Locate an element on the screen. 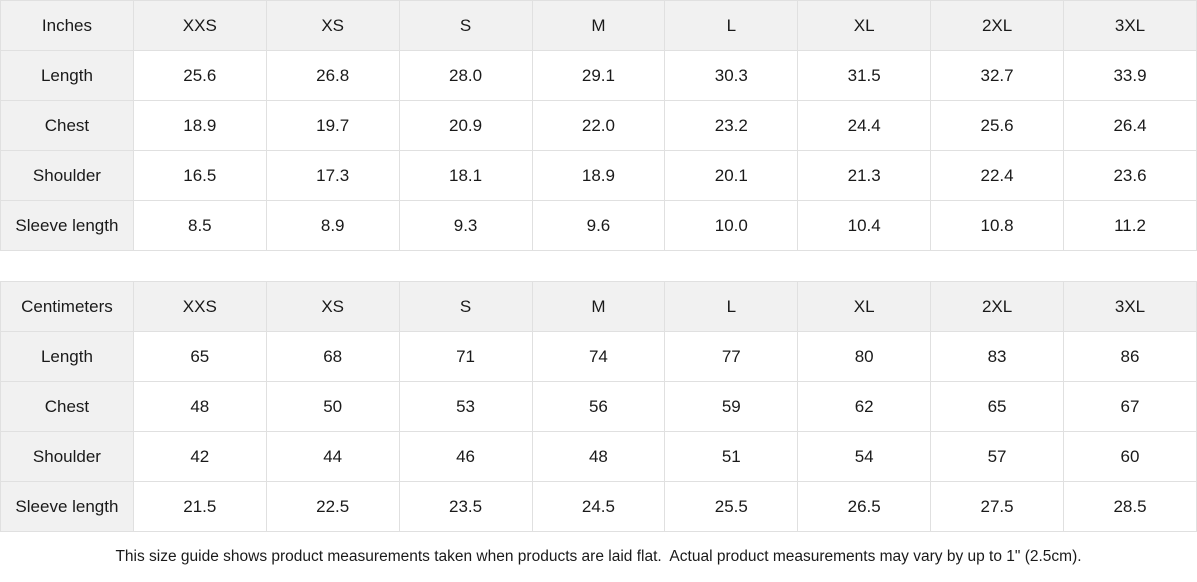 The width and height of the screenshot is (1197, 582). measurement-value-cell: 54 is located at coordinates (864, 456).